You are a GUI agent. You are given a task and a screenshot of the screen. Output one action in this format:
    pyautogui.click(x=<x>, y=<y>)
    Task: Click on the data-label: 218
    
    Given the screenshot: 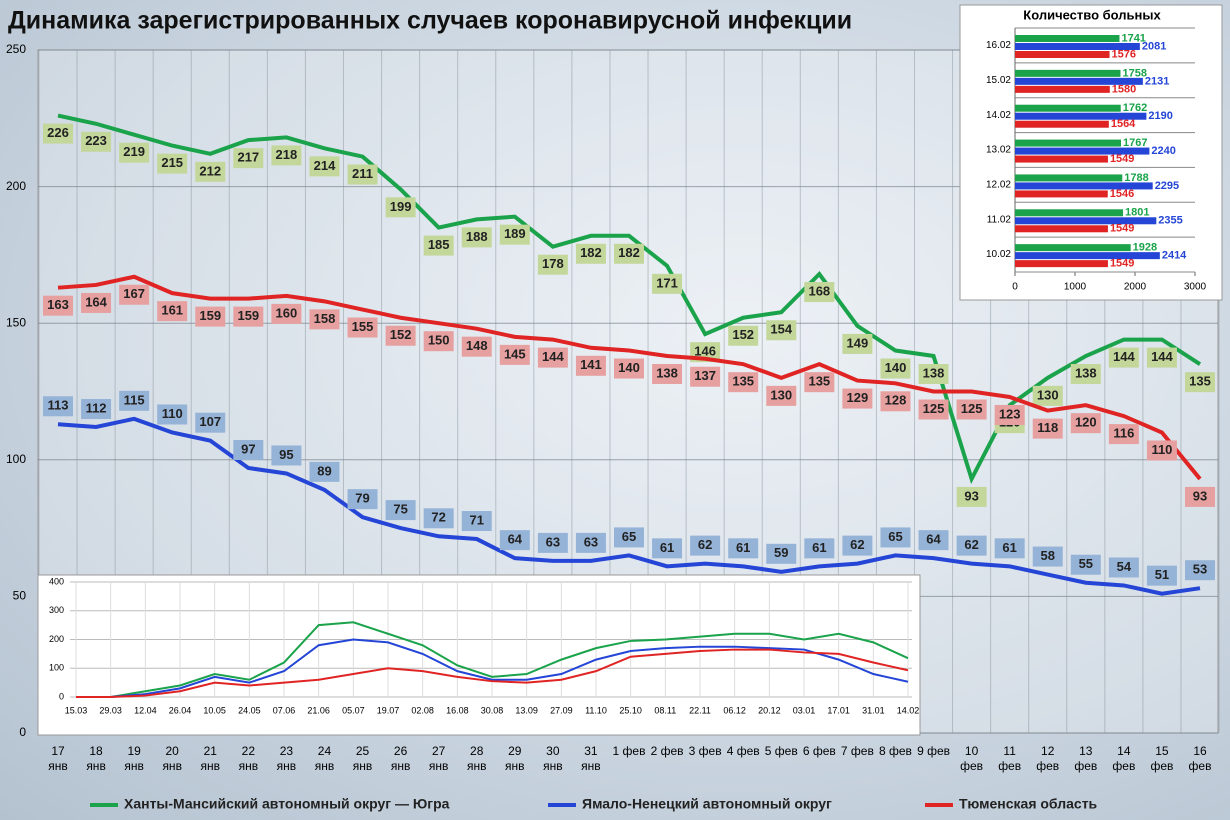 What is the action you would take?
    pyautogui.click(x=287, y=154)
    